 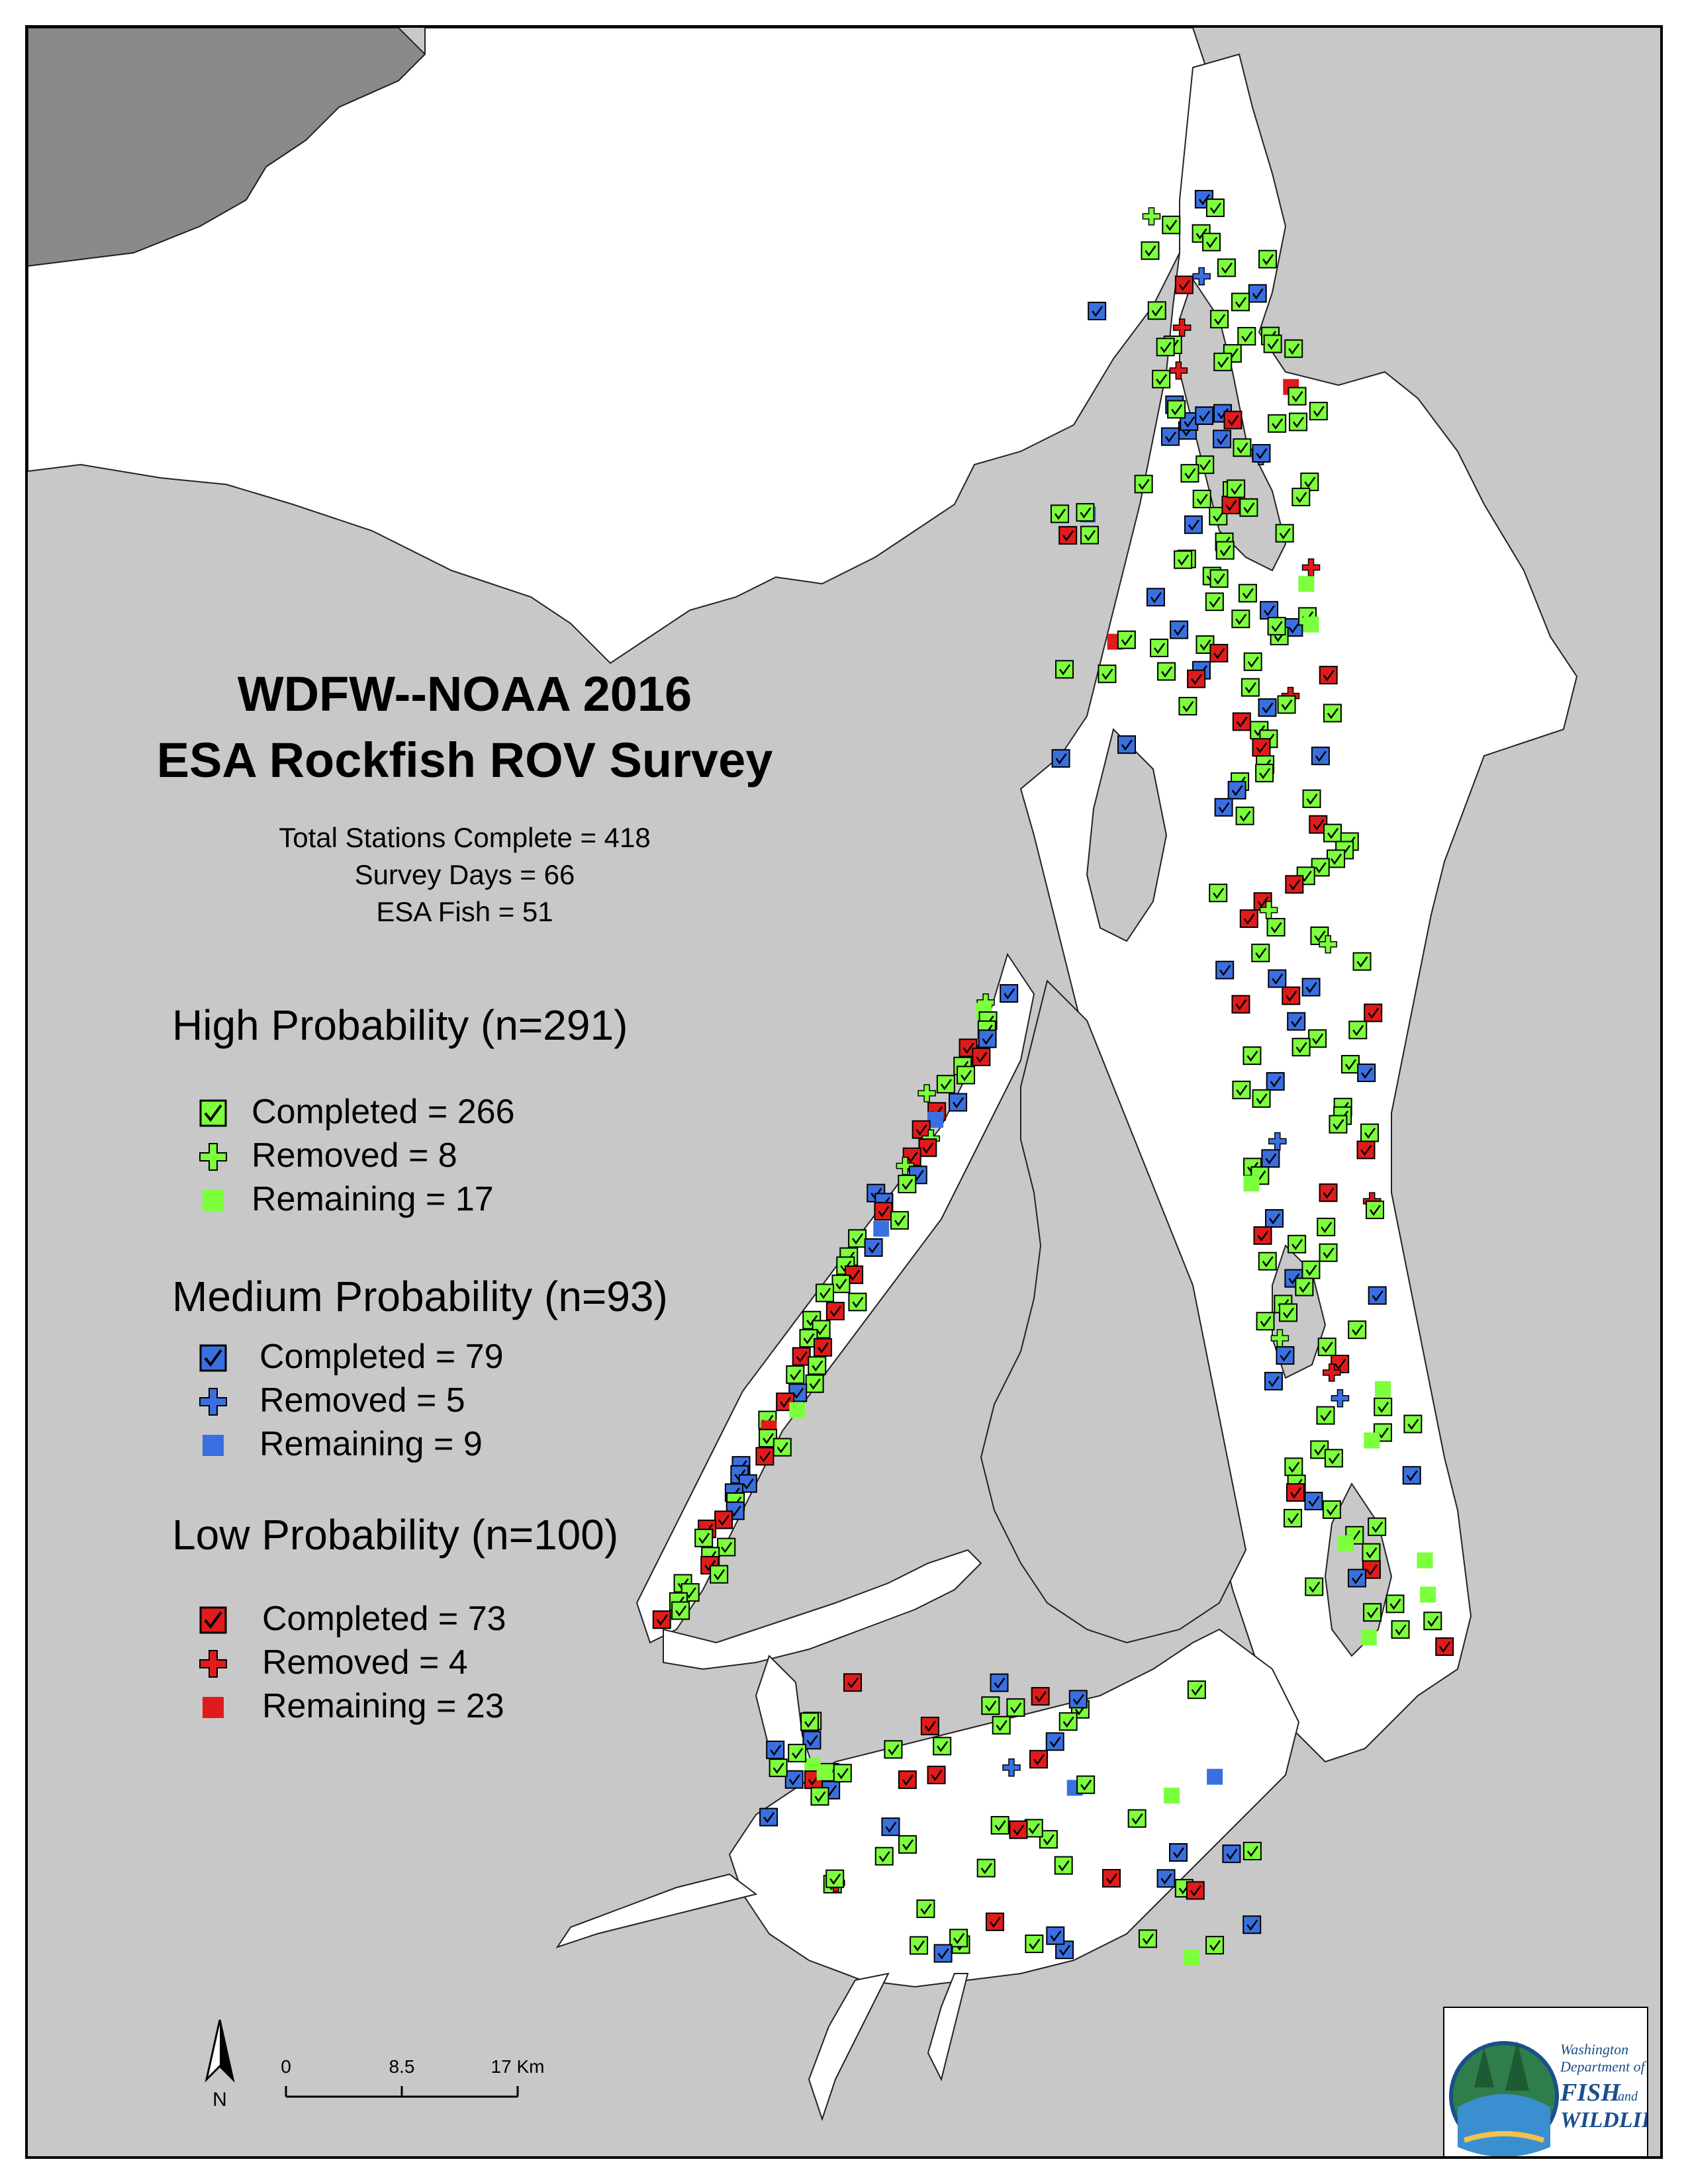 What do you see at coordinates (402, 2092) in the screenshot?
I see `scale-bar` at bounding box center [402, 2092].